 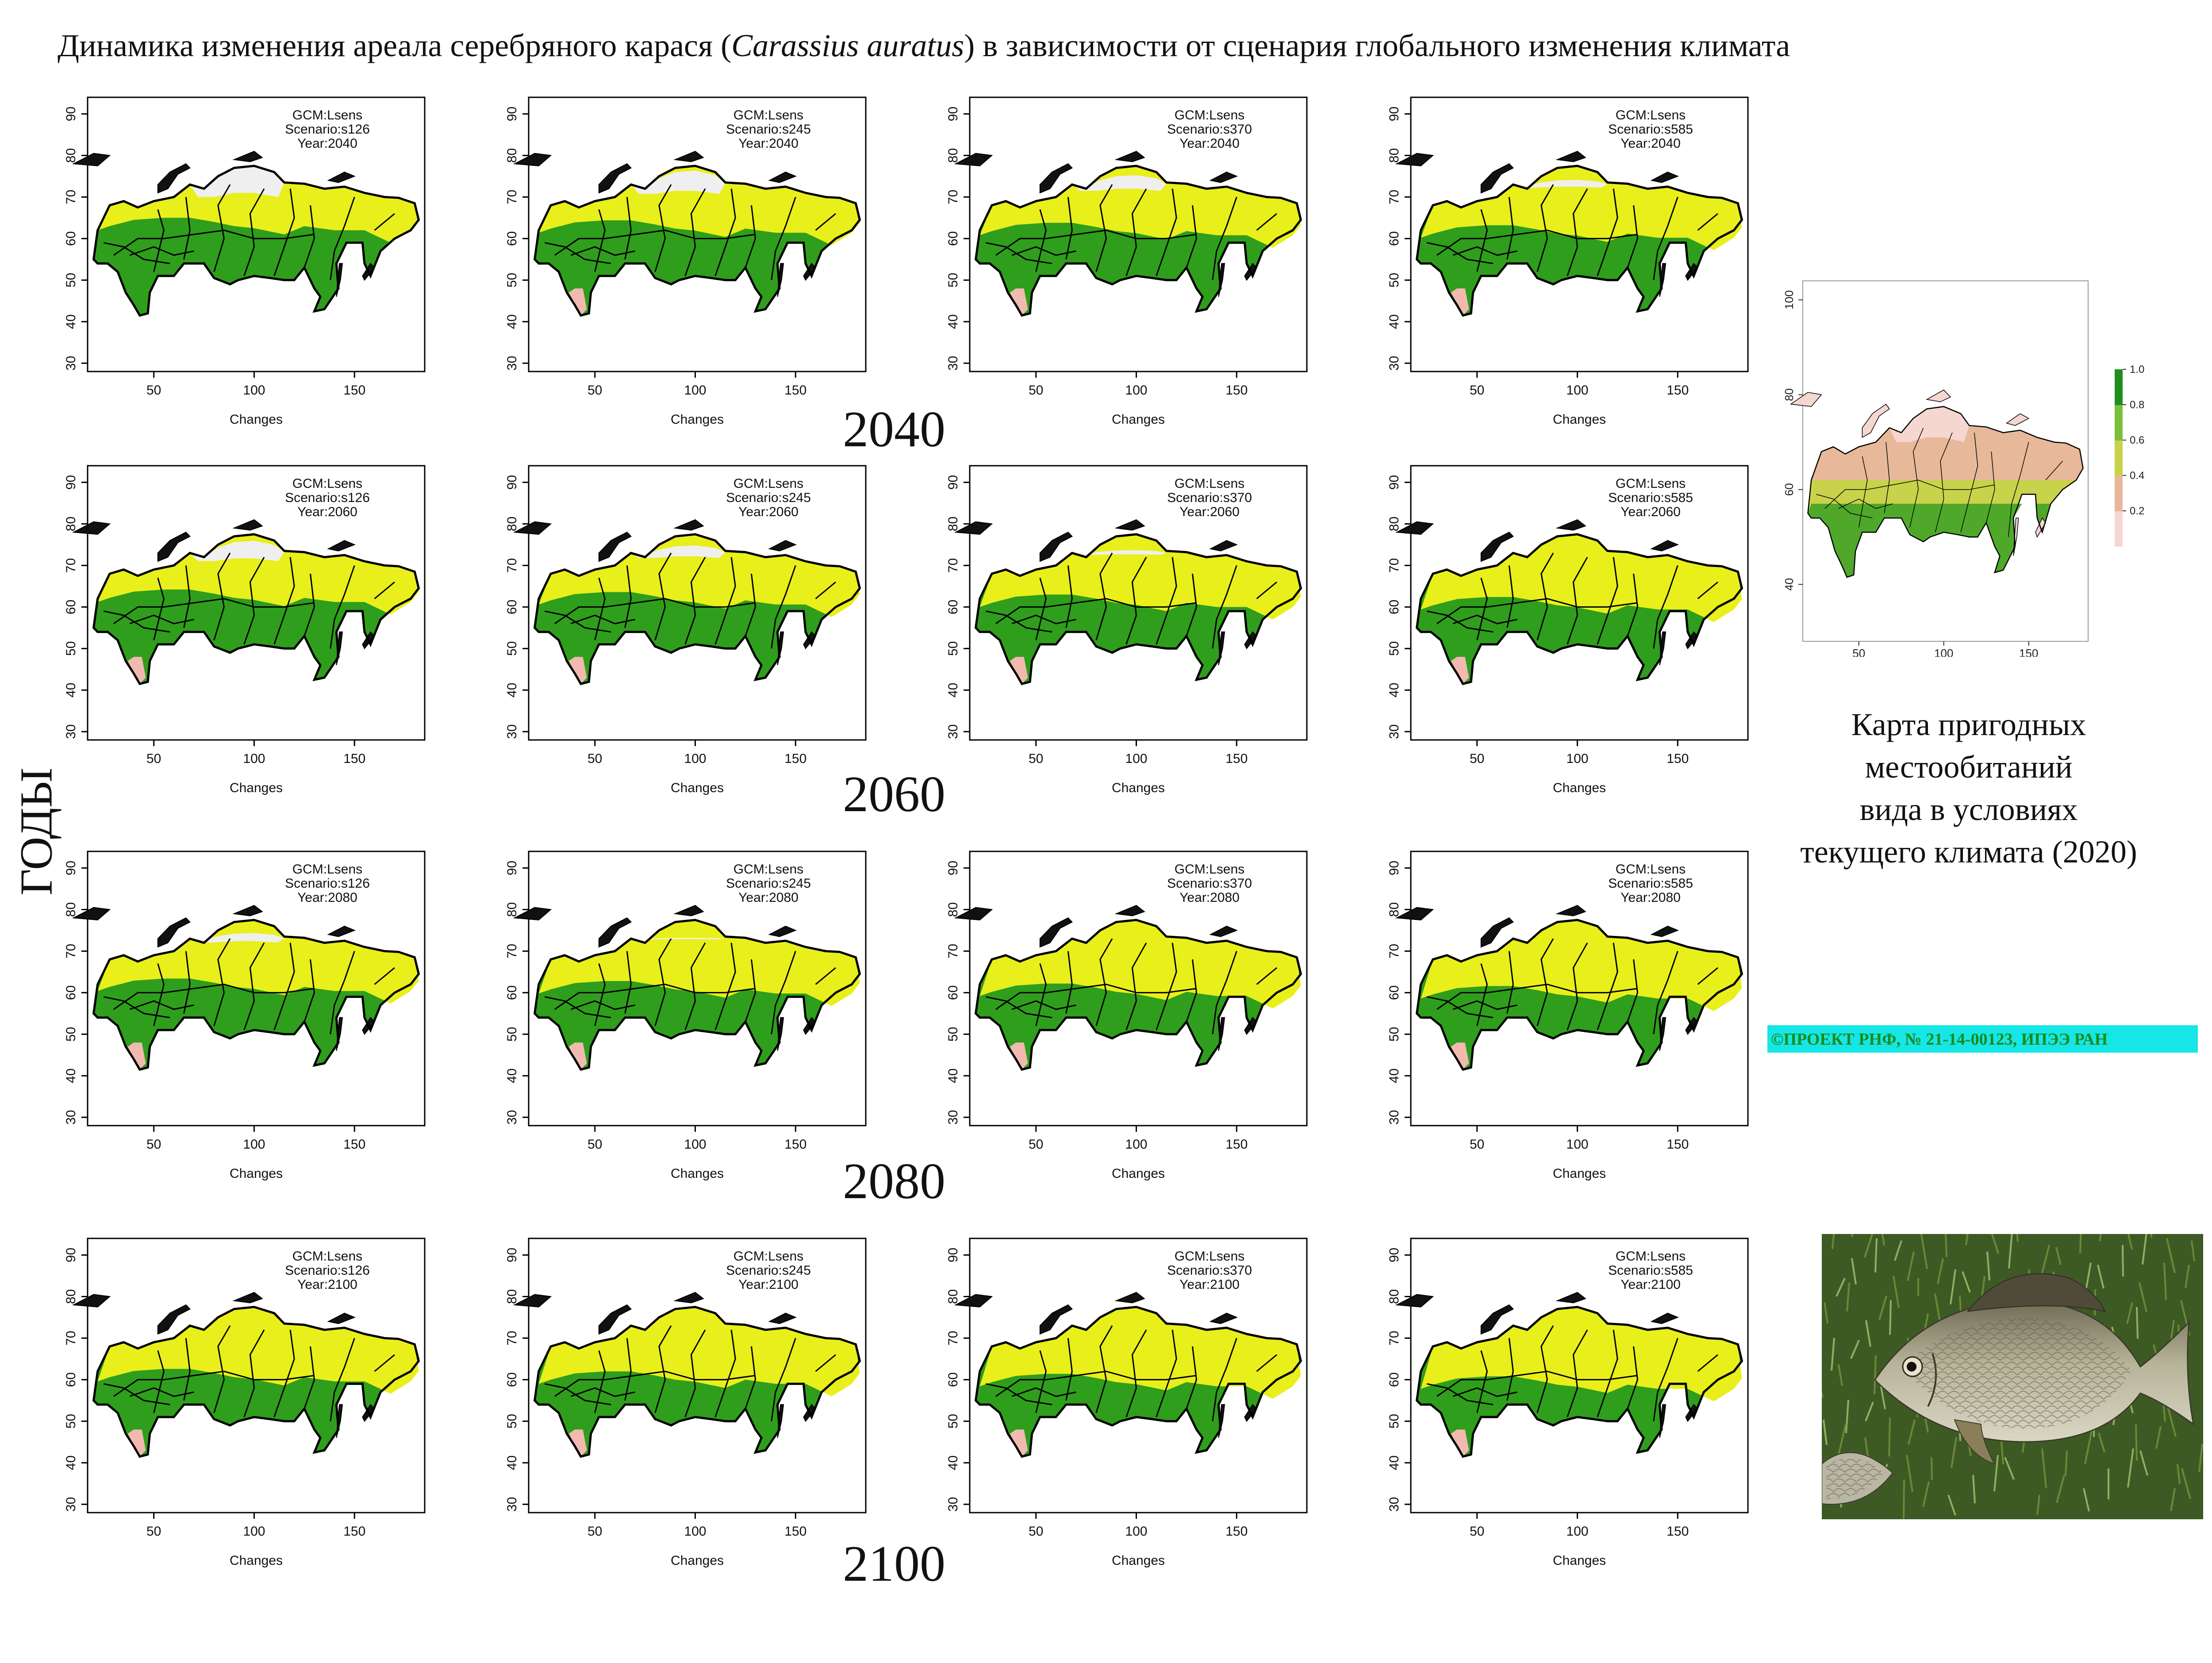 I want to click on y-tick-label: 50, so click(x=1395, y=280).